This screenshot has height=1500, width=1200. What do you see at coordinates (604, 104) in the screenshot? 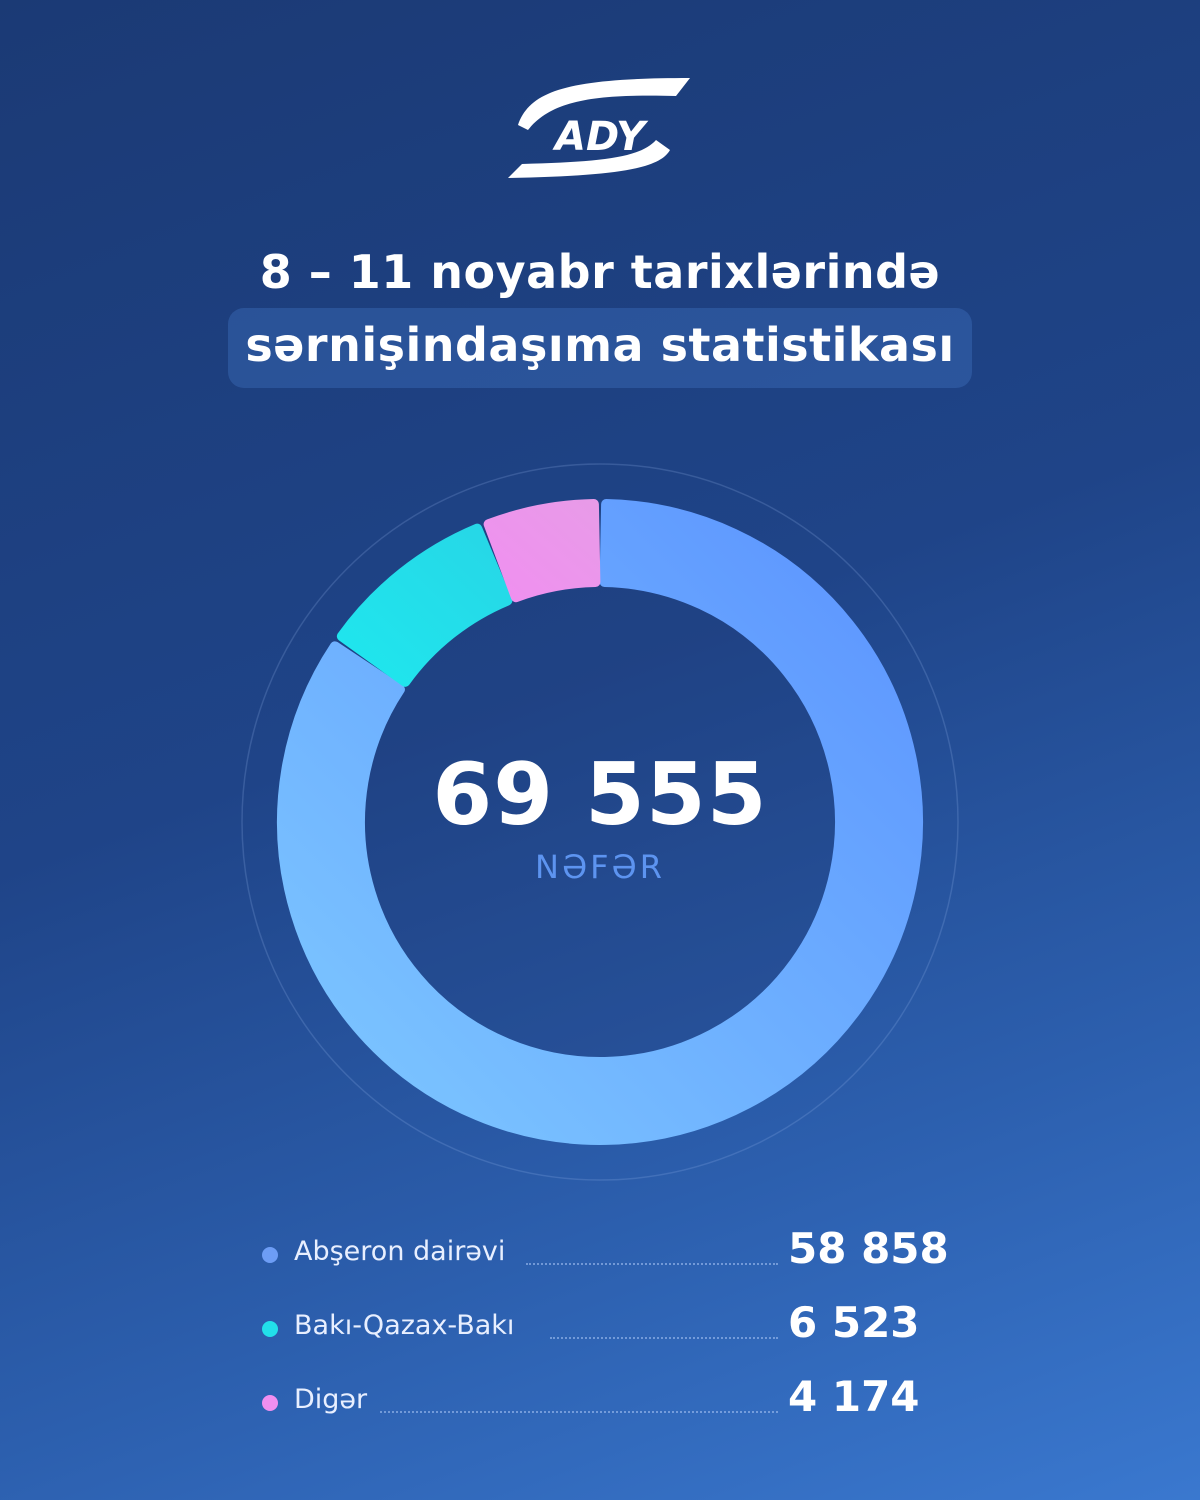
I see `logo-swoosh-top` at bounding box center [604, 104].